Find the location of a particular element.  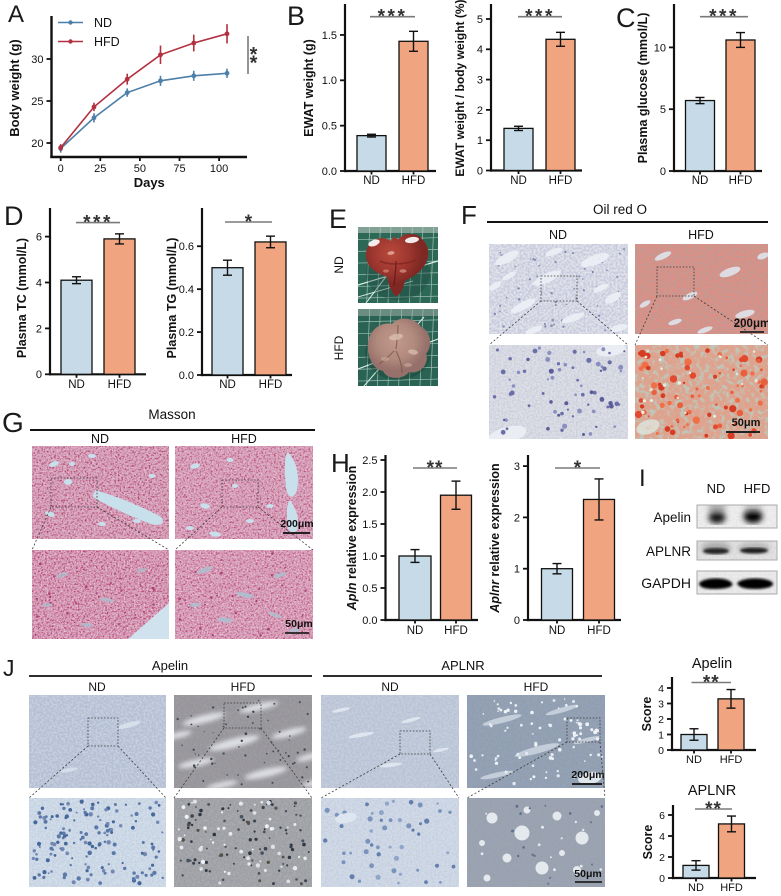

svg-text: 6 is located at coordinates (39, 238).